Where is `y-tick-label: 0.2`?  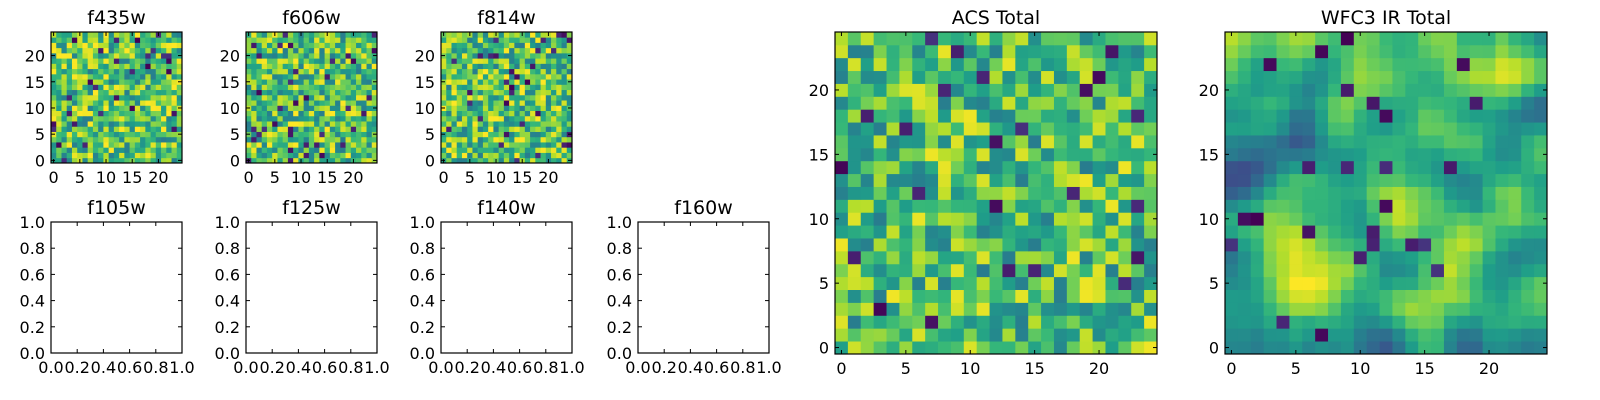 y-tick-label: 0.2 is located at coordinates (32, 327).